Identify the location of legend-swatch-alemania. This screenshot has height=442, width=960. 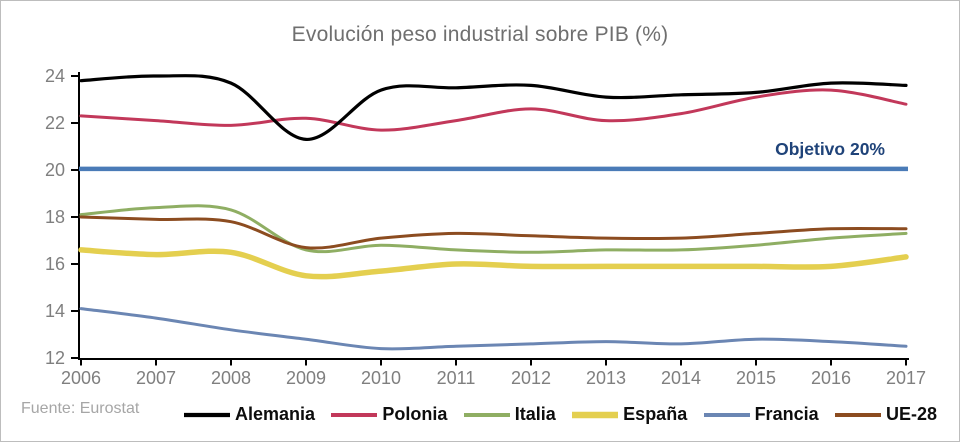
(207, 414).